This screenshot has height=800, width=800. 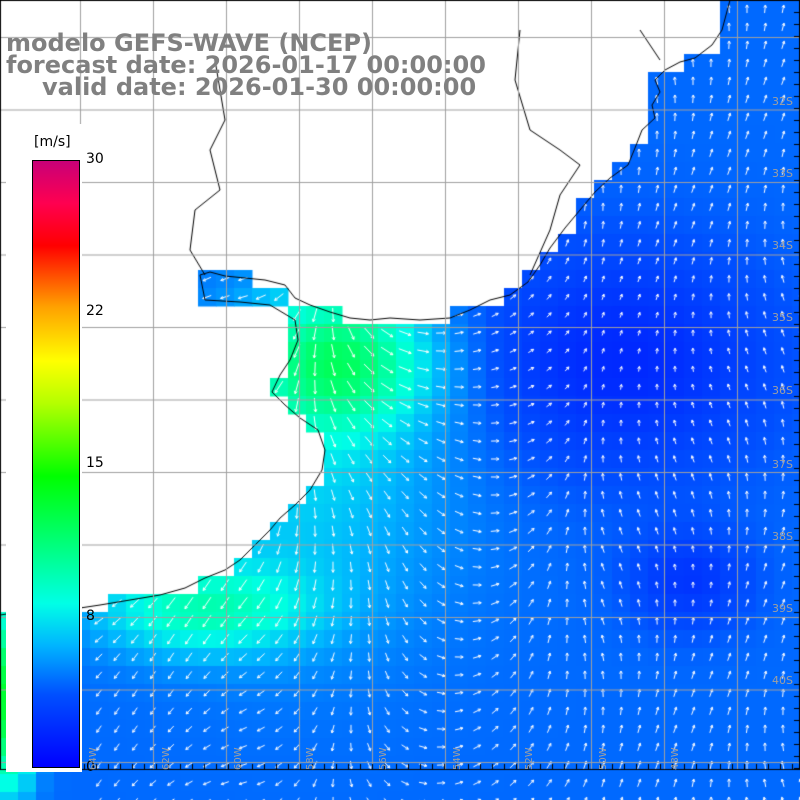 What do you see at coordinates (782, 608) in the screenshot?
I see `lat-label-39s: 39S` at bounding box center [782, 608].